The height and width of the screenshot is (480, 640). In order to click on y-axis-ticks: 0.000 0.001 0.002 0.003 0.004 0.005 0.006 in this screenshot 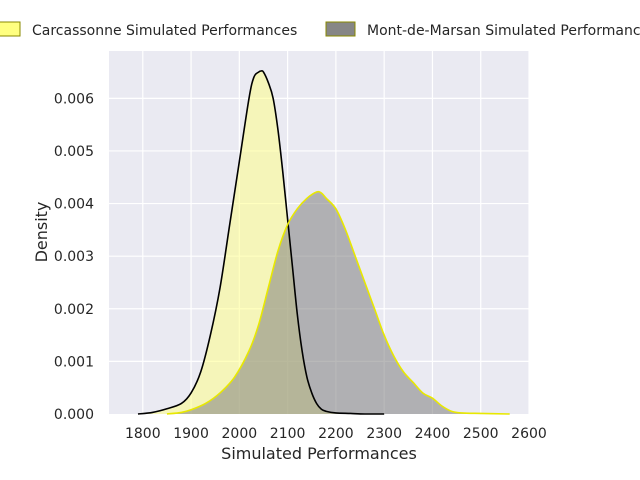, I will do `click(74, 257)`.